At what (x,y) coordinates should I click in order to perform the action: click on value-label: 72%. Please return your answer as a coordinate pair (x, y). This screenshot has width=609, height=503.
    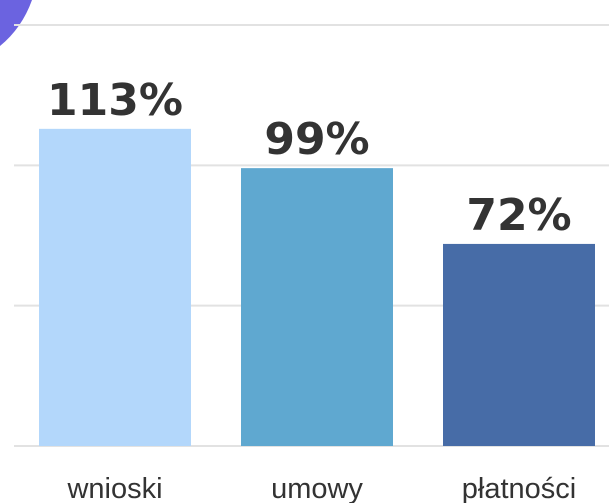
    Looking at the image, I should click on (518, 215).